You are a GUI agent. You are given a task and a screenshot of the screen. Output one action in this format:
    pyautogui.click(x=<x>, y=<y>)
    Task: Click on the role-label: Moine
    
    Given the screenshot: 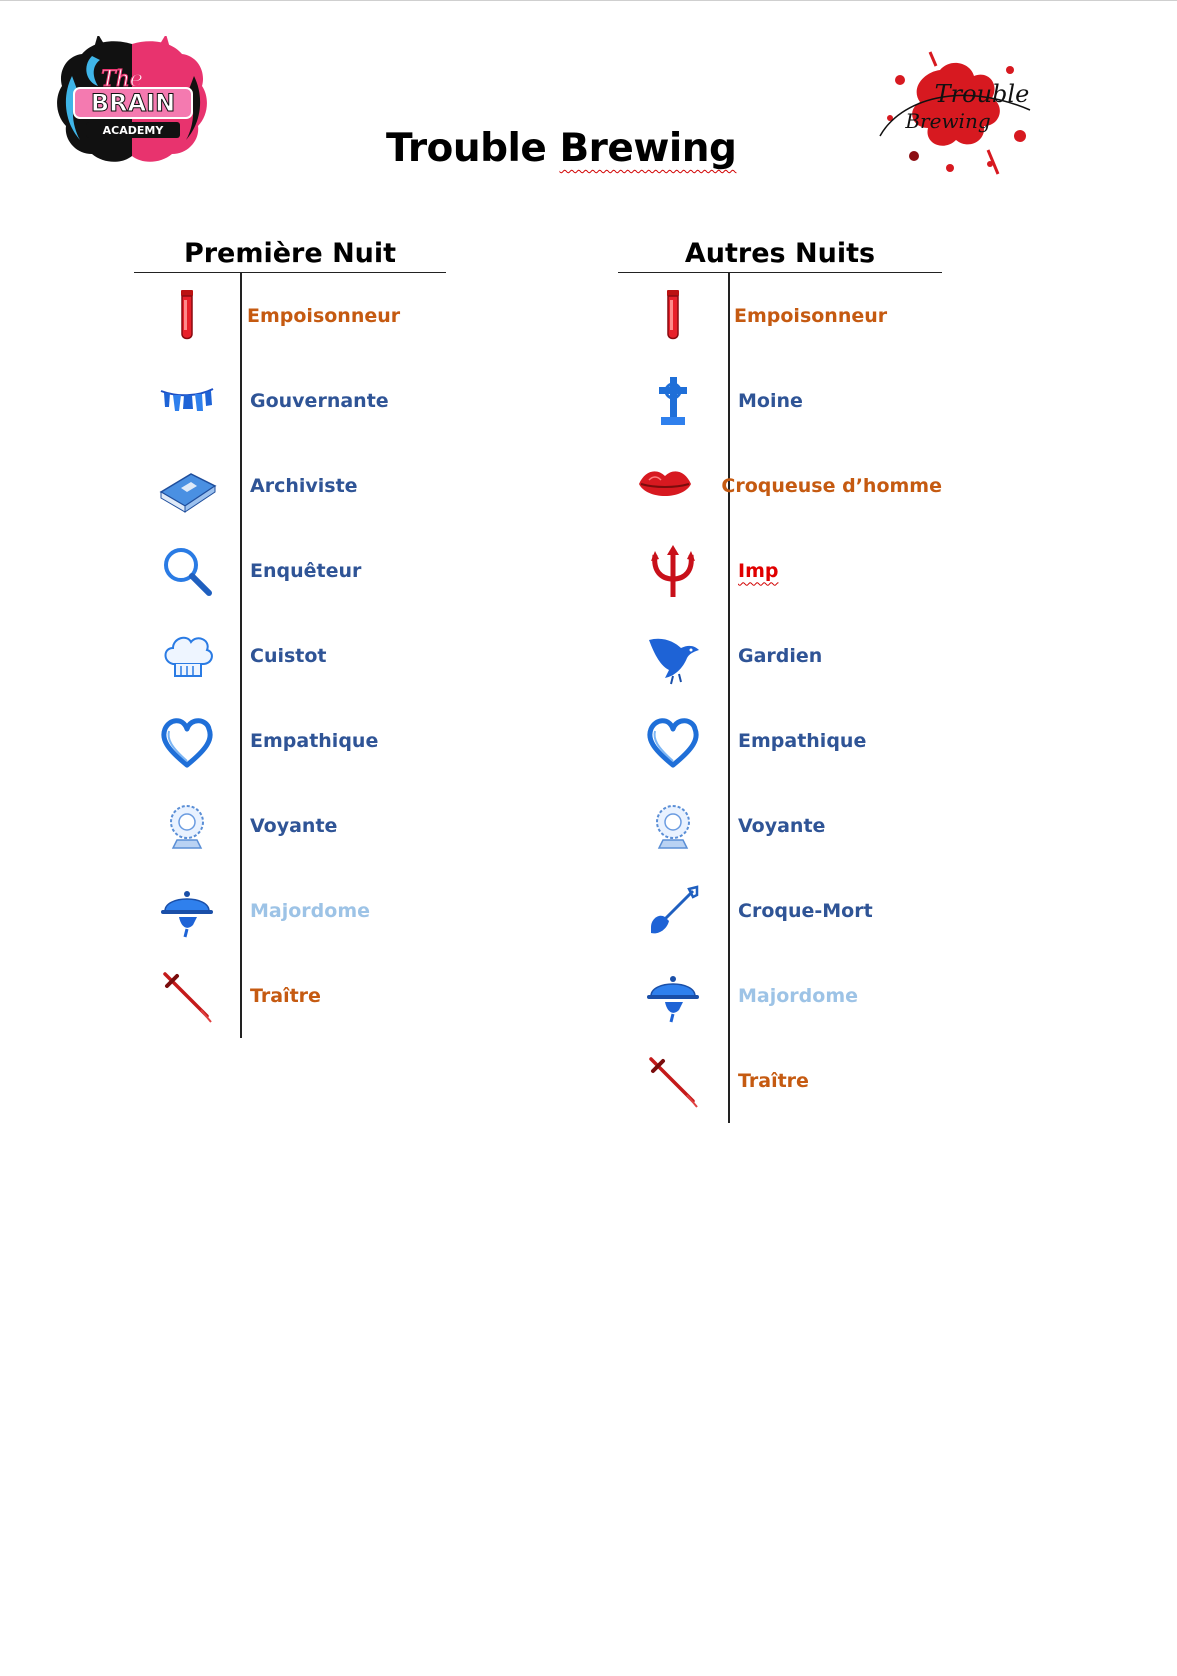 What is the action you would take?
    pyautogui.click(x=770, y=400)
    